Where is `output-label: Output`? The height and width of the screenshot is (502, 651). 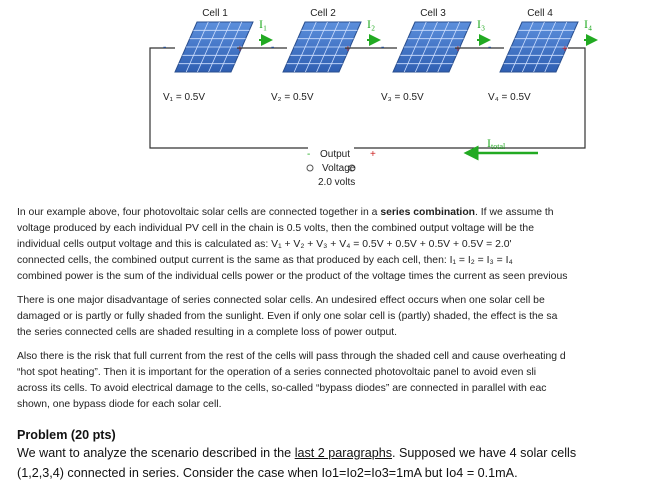
output-label: Output is located at coordinates (335, 154).